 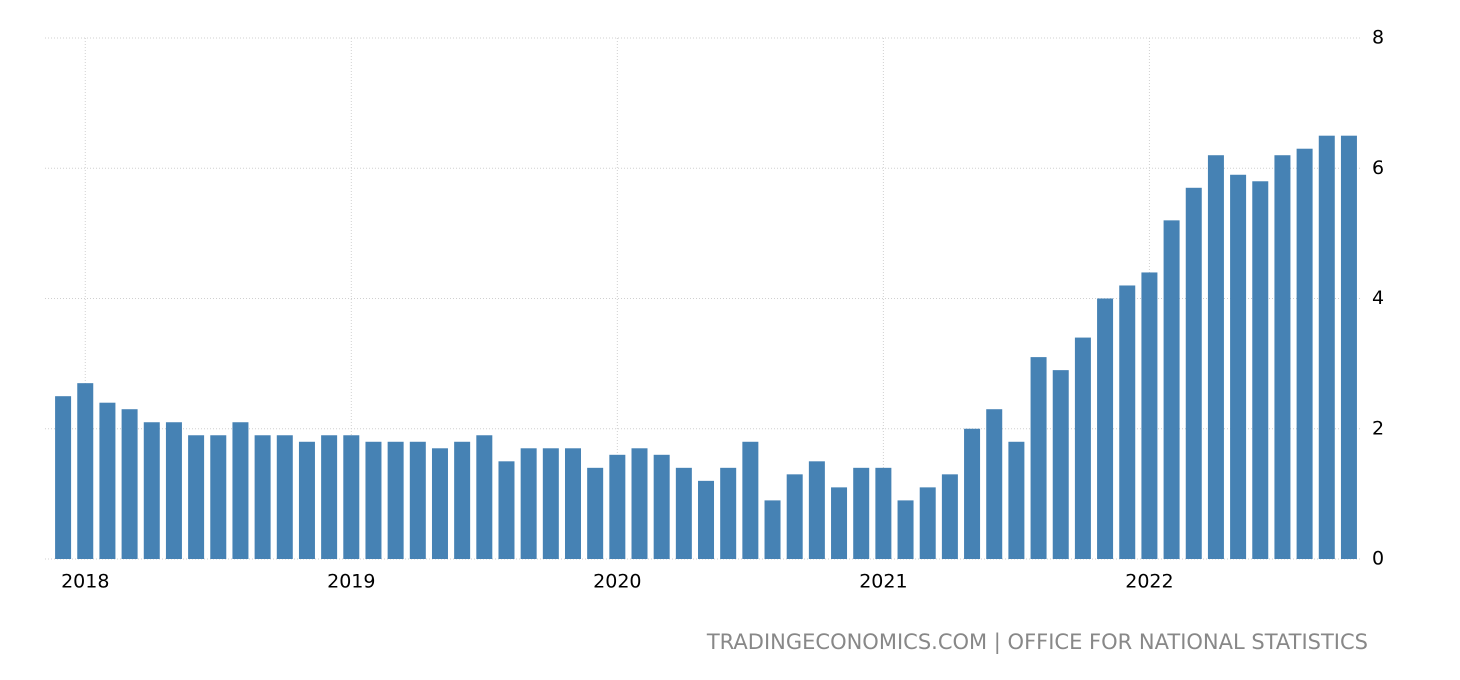 What do you see at coordinates (1378, 168) in the screenshot?
I see `y-tick-label: 6` at bounding box center [1378, 168].